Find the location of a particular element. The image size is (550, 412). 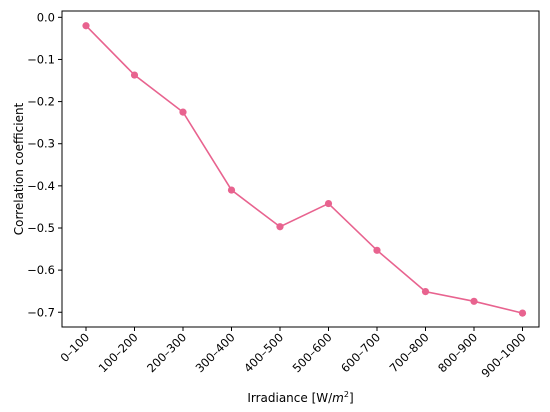

x-axis-title: Irradiance [W/m2] is located at coordinates (300, 397).